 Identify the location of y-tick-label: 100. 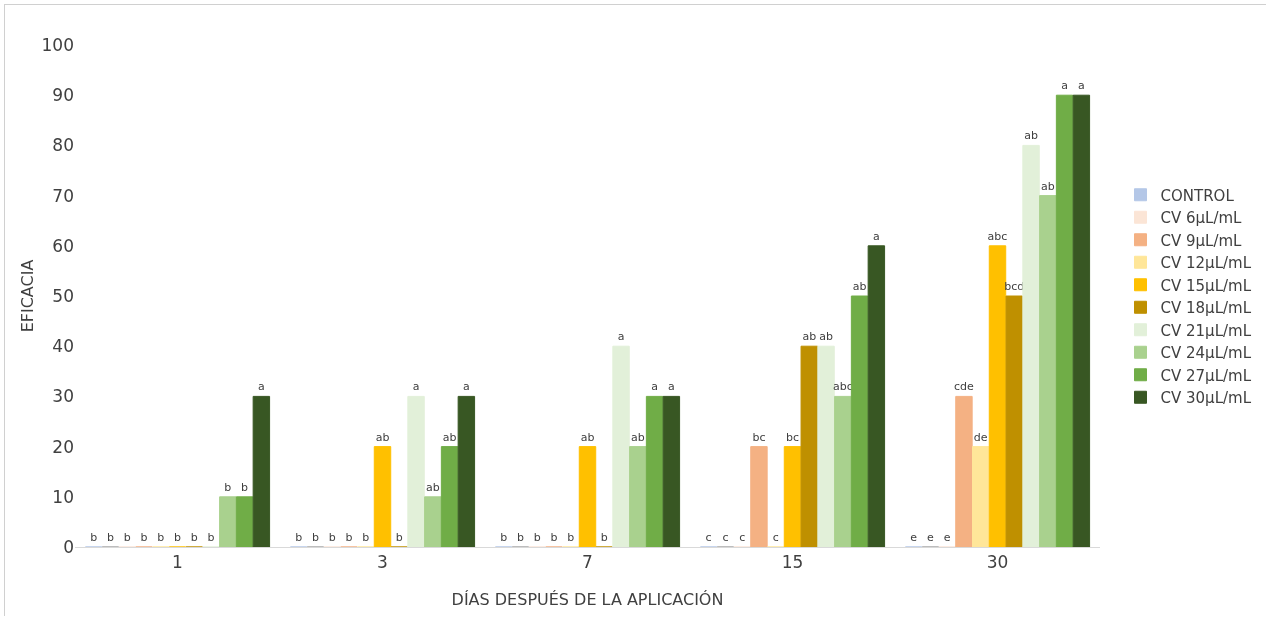
(57, 44).